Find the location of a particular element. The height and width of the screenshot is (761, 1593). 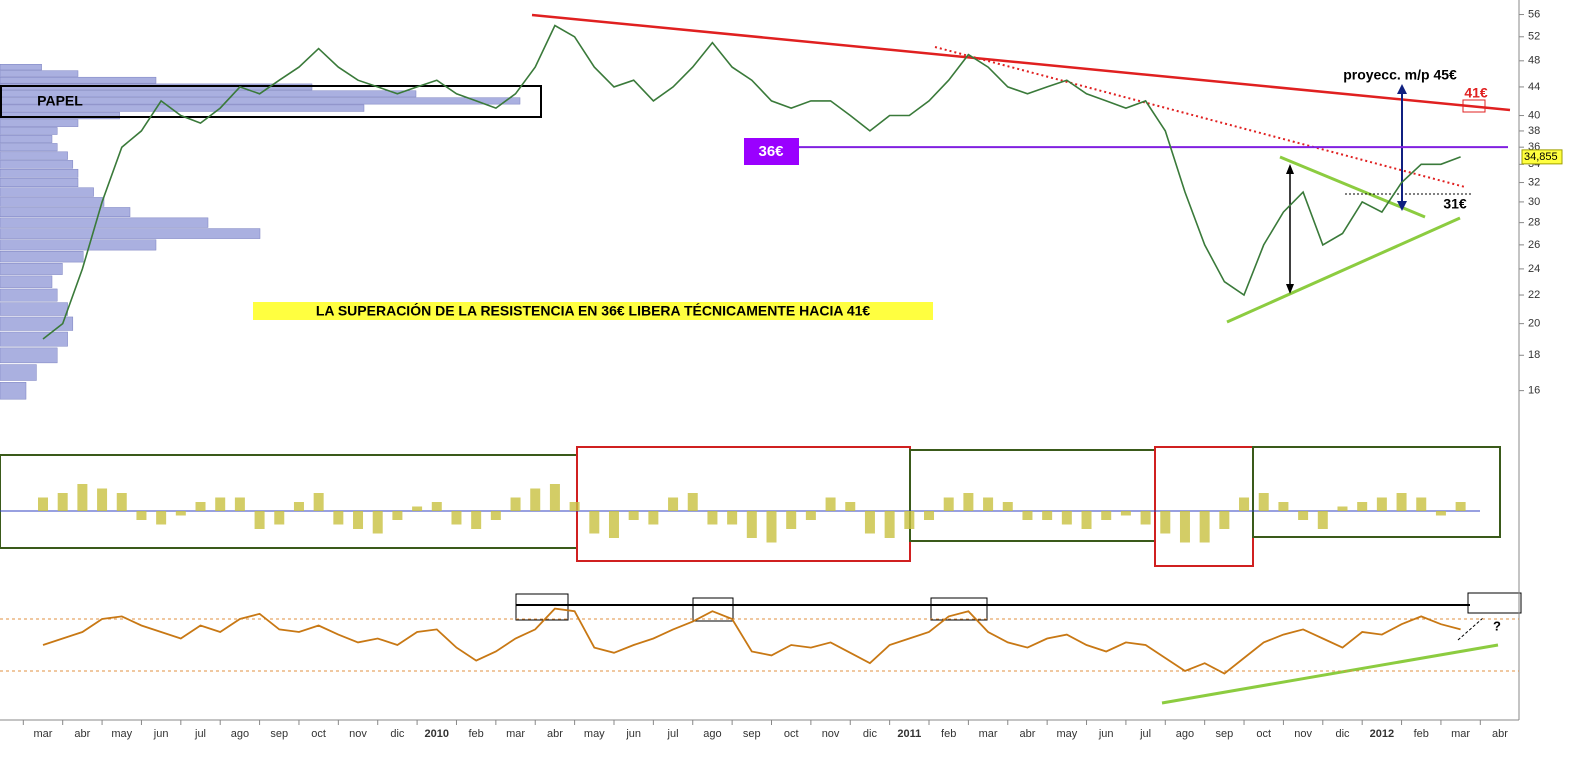

target-label: 41€ is located at coordinates (1476, 93).